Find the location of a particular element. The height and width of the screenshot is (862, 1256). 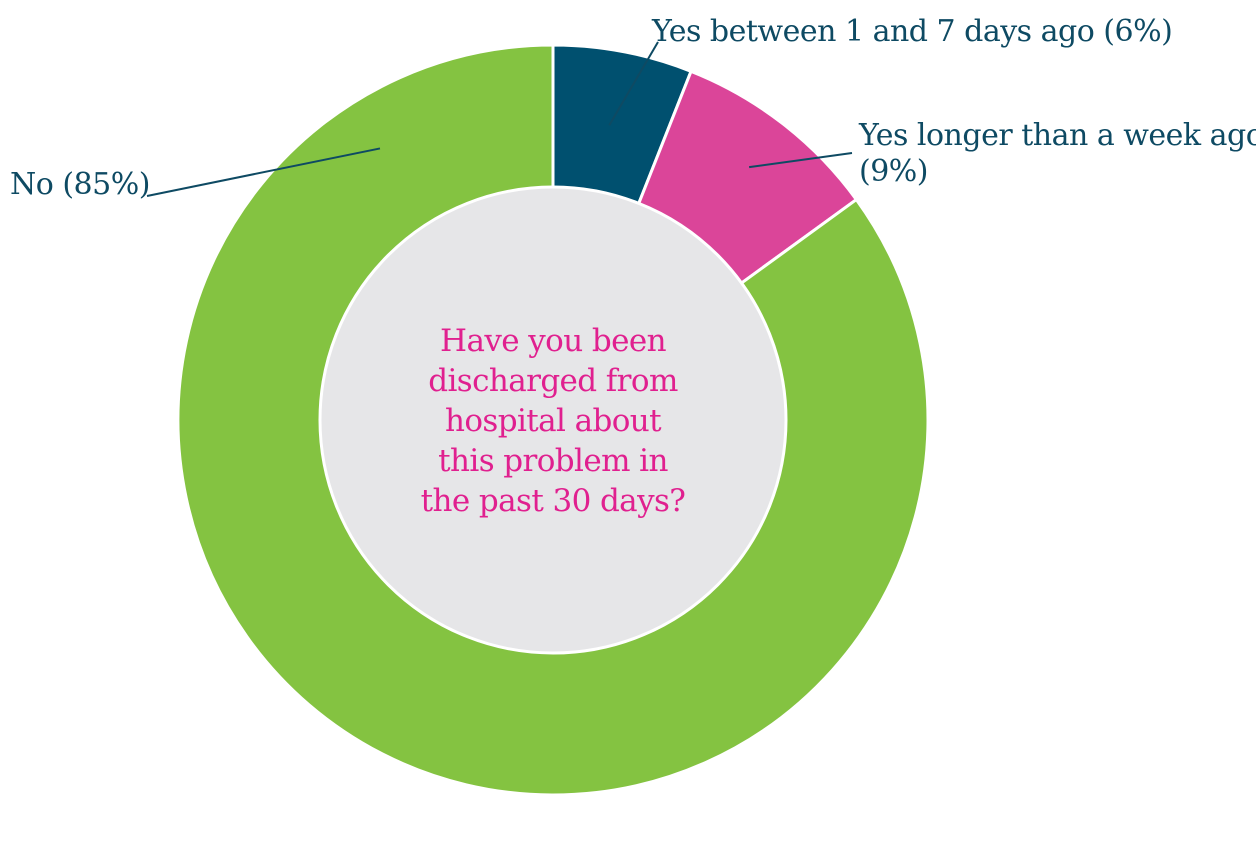

leader-lines is located at coordinates (499, 119).